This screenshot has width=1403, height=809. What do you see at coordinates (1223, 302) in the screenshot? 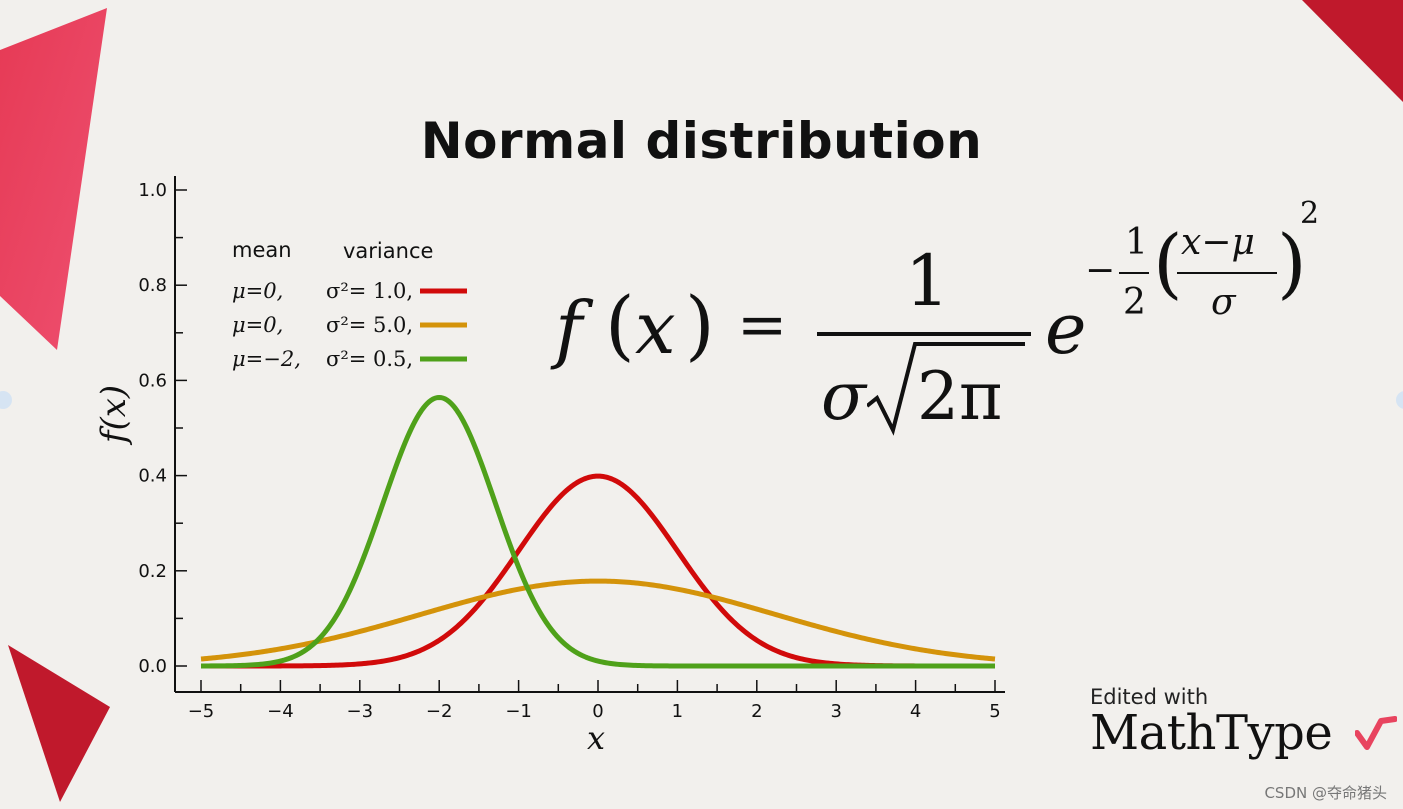
I see `exp-inner-den: σ` at bounding box center [1223, 302].